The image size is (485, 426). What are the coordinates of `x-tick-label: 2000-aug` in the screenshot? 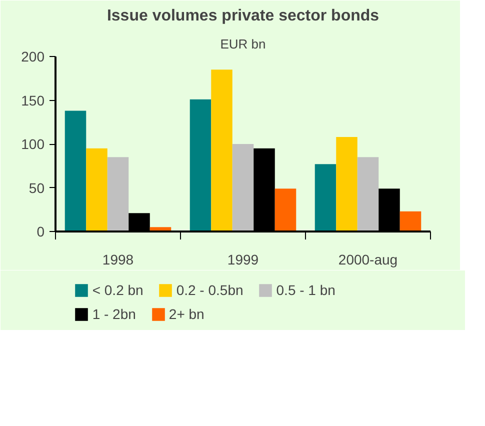 It's located at (368, 260).